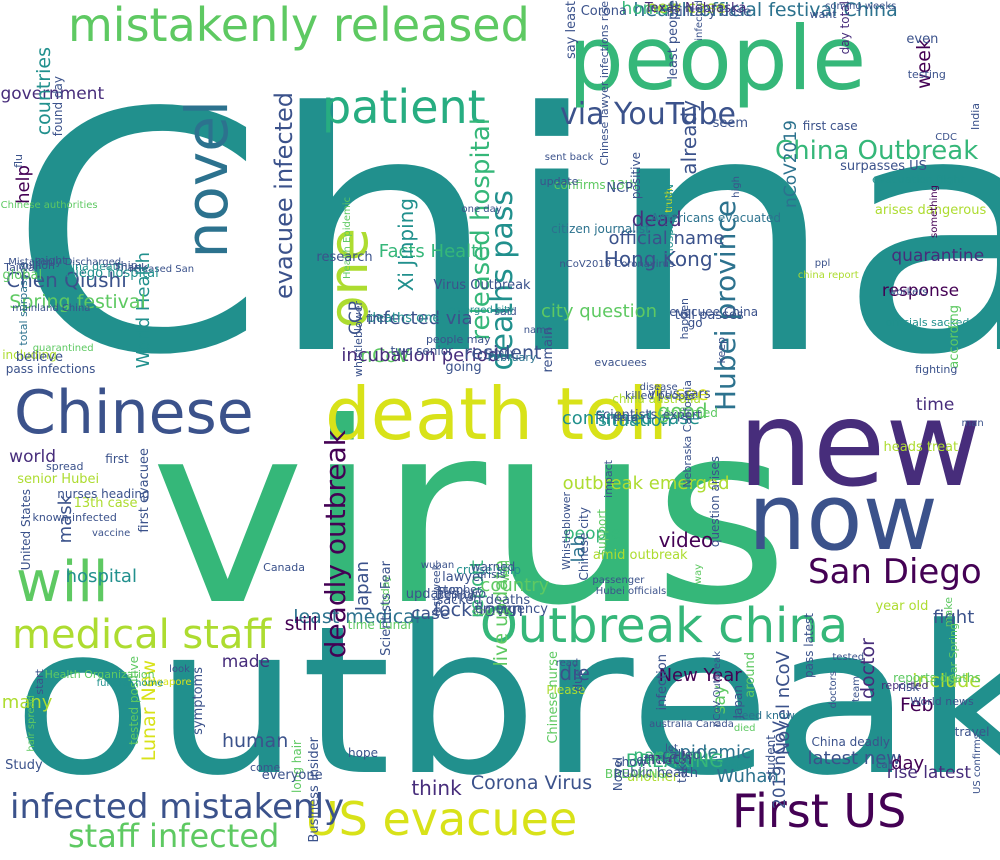  What do you see at coordinates (658, 259) in the screenshot?
I see `word: Hong Kong` at bounding box center [658, 259].